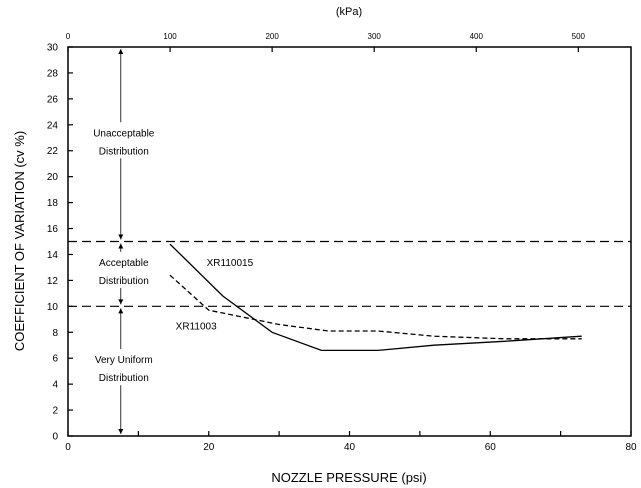 Image resolution: width=641 pixels, height=488 pixels. What do you see at coordinates (53, 73) in the screenshot?
I see `y-tick-label: 28` at bounding box center [53, 73].